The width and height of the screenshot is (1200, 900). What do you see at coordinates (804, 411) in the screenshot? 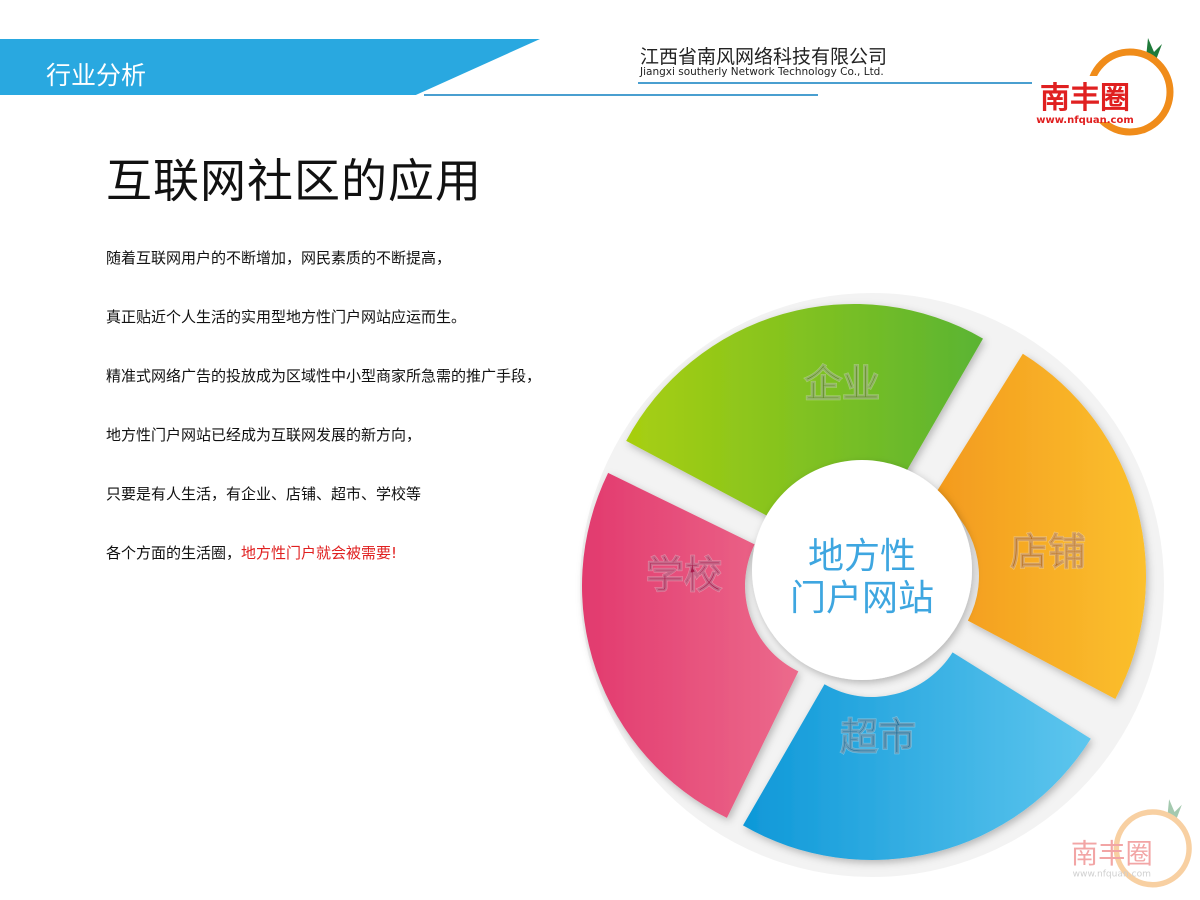
I see `segment-企业` at bounding box center [804, 411].